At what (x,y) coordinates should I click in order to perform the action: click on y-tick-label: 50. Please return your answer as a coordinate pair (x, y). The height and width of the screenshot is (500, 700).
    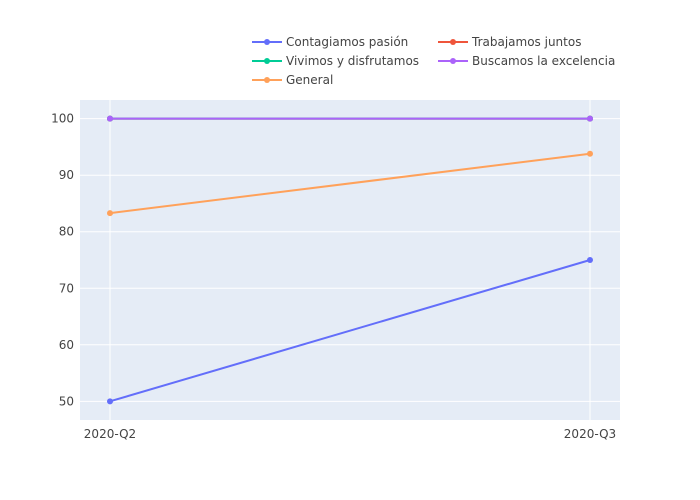
    Looking at the image, I should click on (66, 401).